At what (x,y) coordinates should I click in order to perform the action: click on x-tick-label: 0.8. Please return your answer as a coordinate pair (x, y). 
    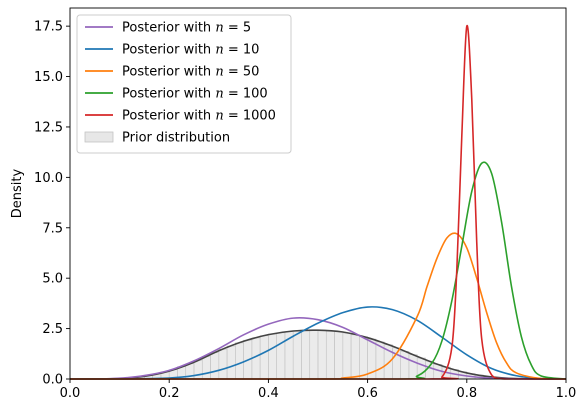
    Looking at the image, I should click on (466, 393).